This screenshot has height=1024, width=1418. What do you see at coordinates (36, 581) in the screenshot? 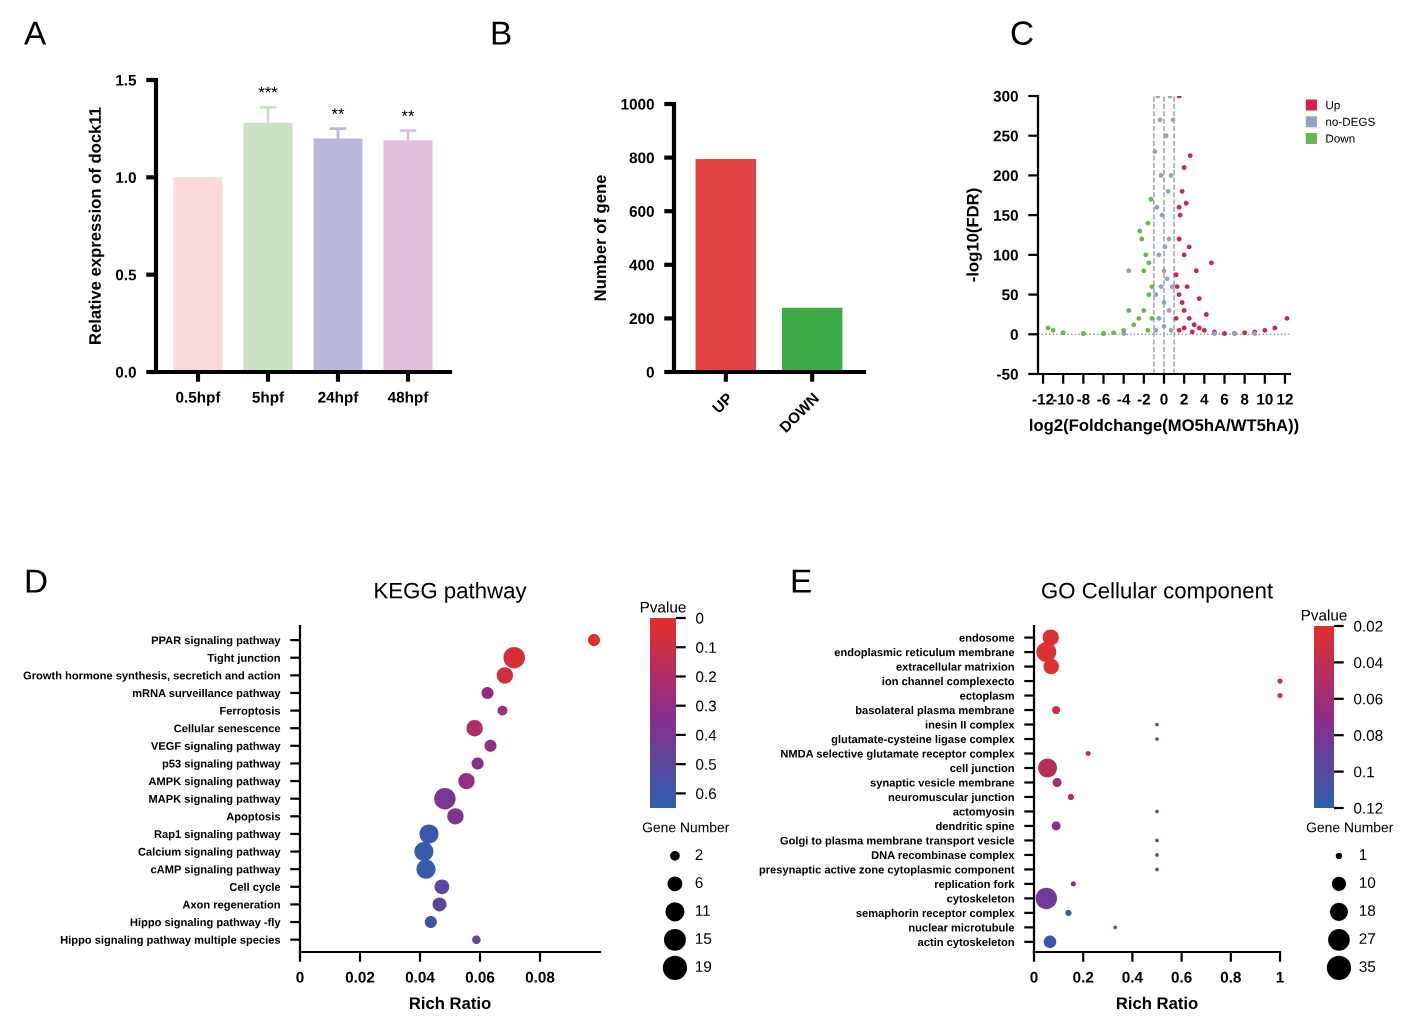
I see `text: D` at bounding box center [36, 581].